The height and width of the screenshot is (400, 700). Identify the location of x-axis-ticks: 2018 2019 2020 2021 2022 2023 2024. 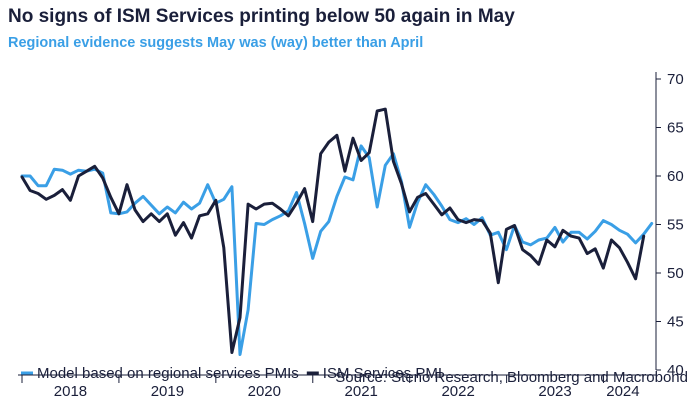
(330, 387).